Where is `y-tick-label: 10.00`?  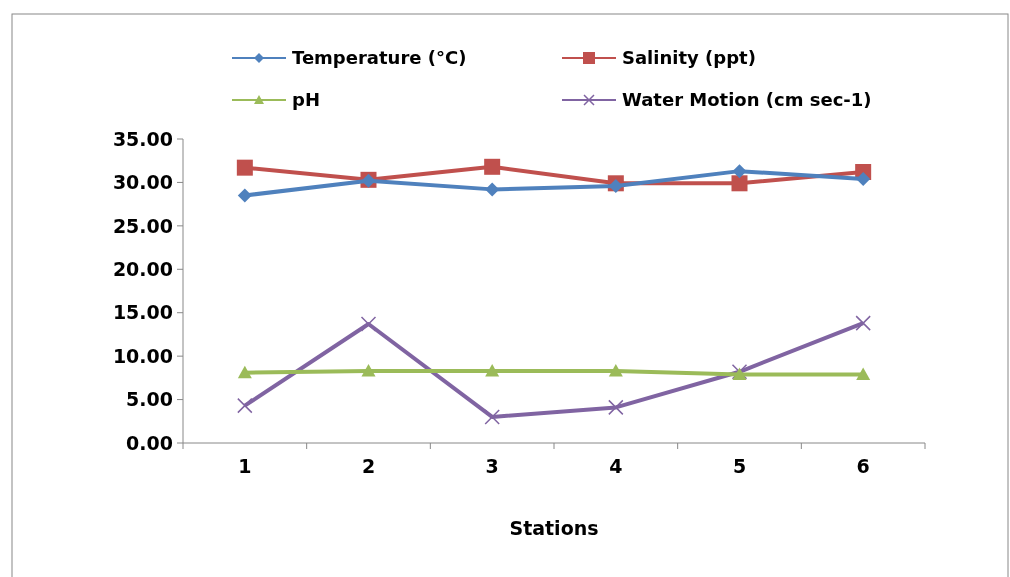
y-tick-label: 10.00 is located at coordinates (142, 355).